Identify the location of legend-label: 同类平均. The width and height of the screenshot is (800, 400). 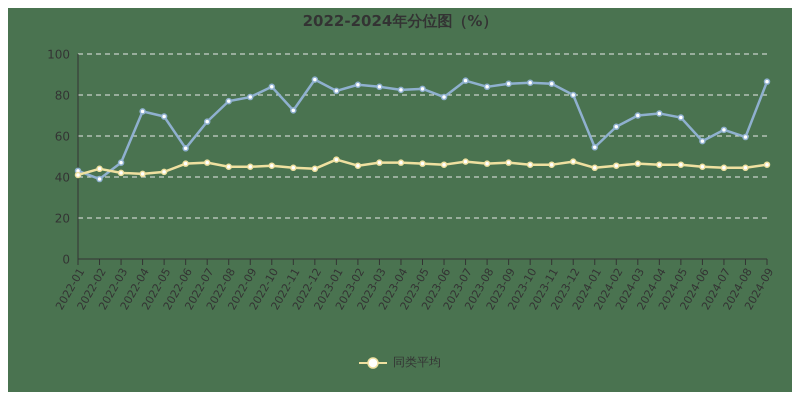
(417, 362).